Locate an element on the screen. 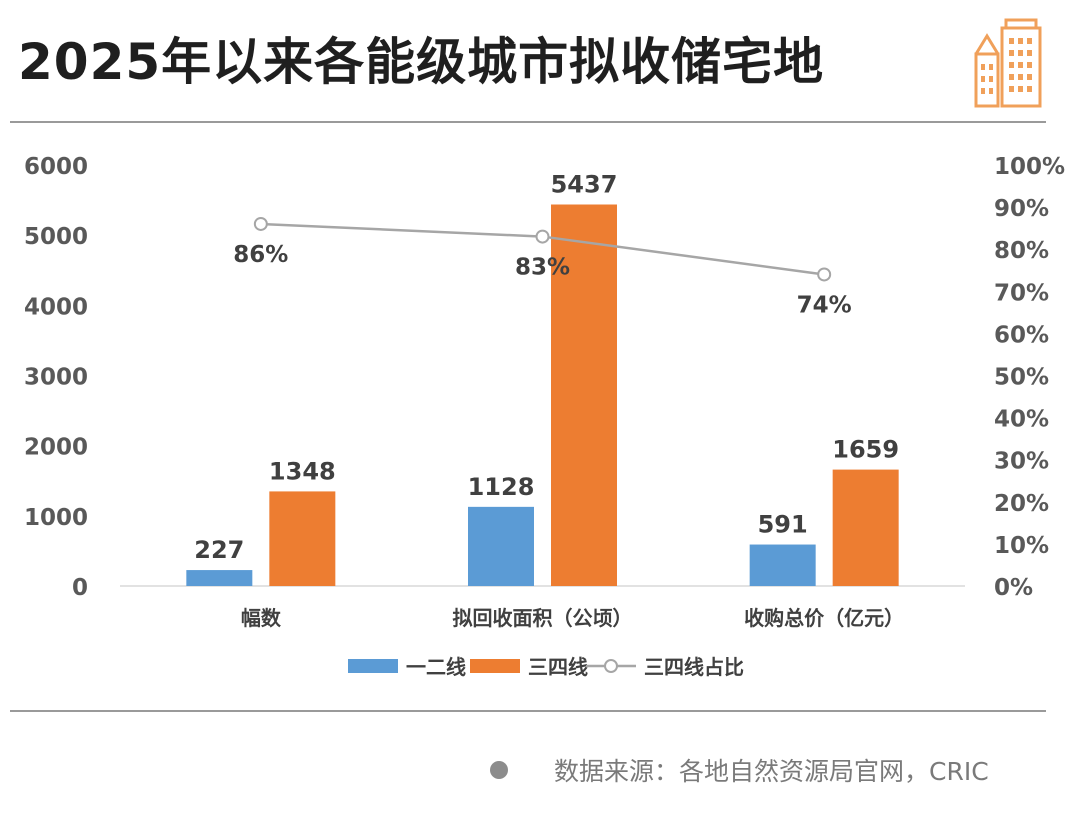  y-tick-label: 6000 is located at coordinates (56, 167).